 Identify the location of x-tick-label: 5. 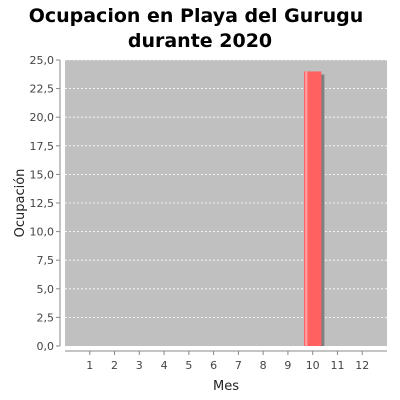
(188, 365).